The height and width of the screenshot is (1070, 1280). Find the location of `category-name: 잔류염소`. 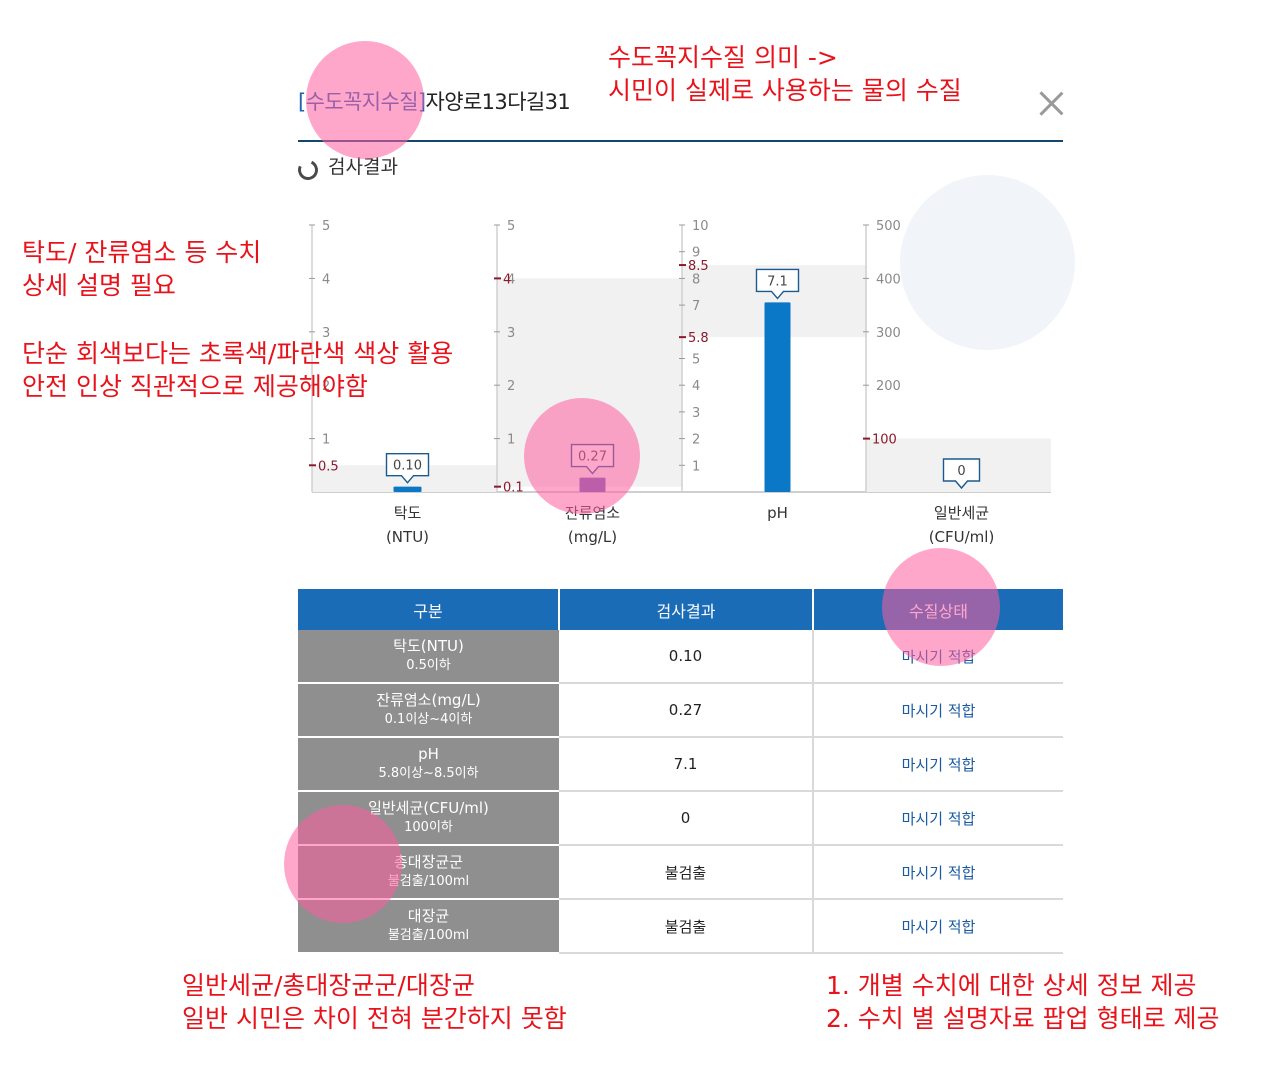

category-name: 잔류염소 is located at coordinates (592, 513).